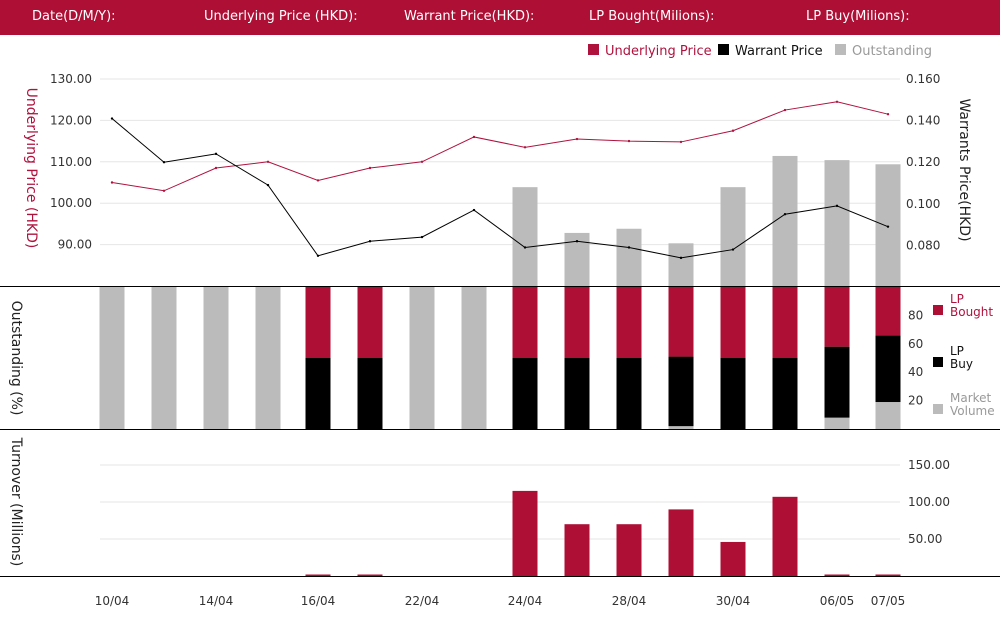 The image size is (1000, 620). Describe the element at coordinates (16, 358) in the screenshot. I see `y-axis-title-outstanding: Outstanding (%)` at that location.